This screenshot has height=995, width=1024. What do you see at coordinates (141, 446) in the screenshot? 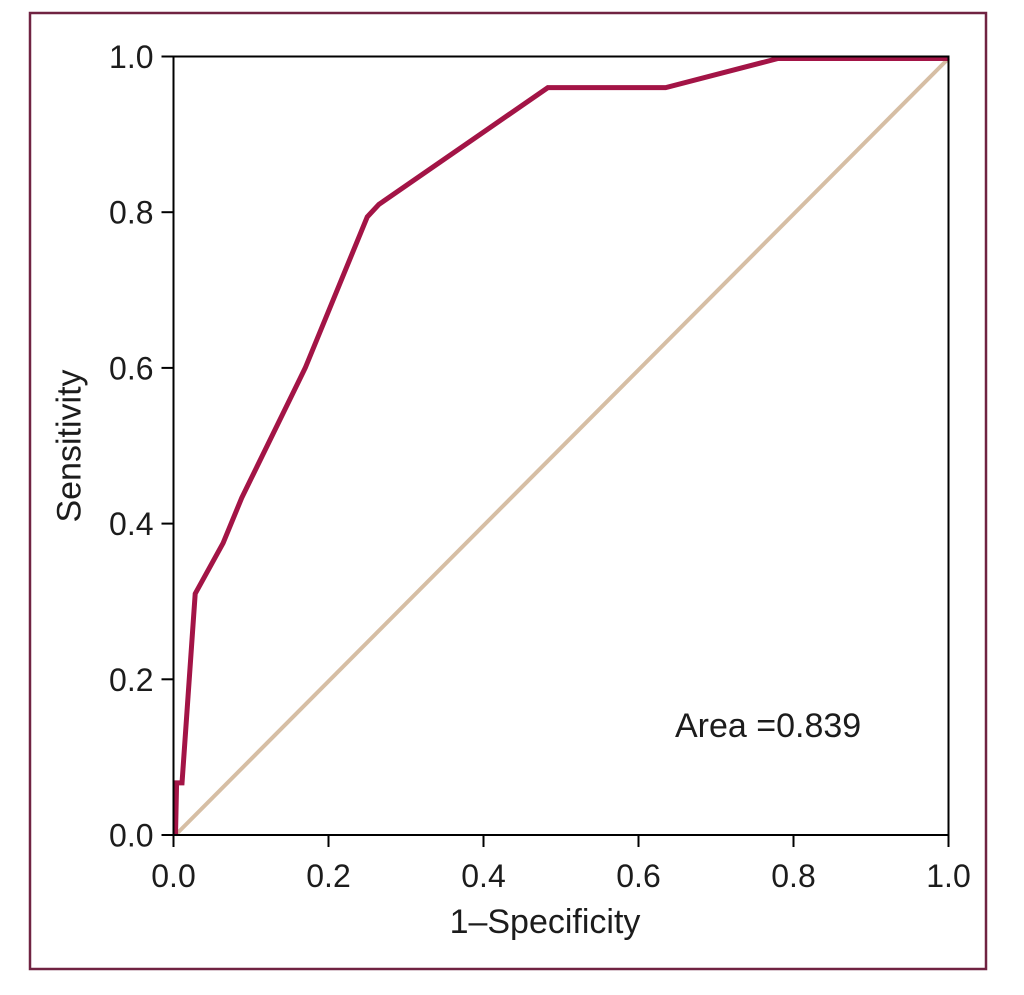
I see `y-axis-ticks: 0.0 0.2 0.4 0.6 0.8 1.0` at bounding box center [141, 446].